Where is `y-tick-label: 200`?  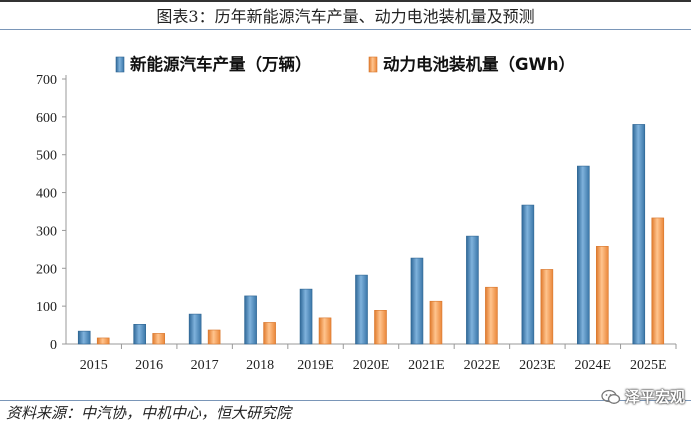
y-tick-label: 200 is located at coordinates (46, 269).